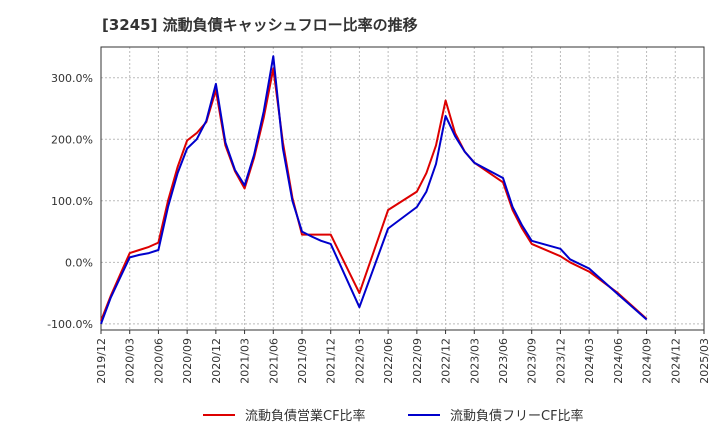 This screenshot has height=440, width=720. I want to click on x-tick-label: 2021/06, so click(273, 361).